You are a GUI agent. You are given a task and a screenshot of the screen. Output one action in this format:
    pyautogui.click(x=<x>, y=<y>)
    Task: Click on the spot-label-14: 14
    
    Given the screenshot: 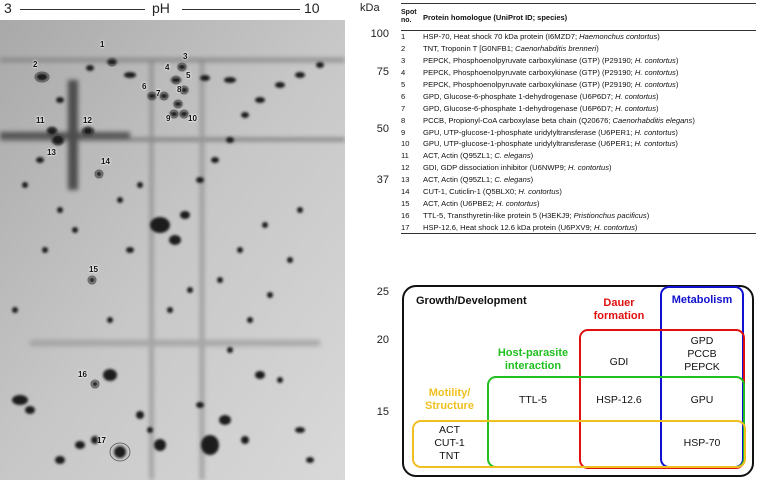 What is the action you would take?
    pyautogui.click(x=105, y=161)
    